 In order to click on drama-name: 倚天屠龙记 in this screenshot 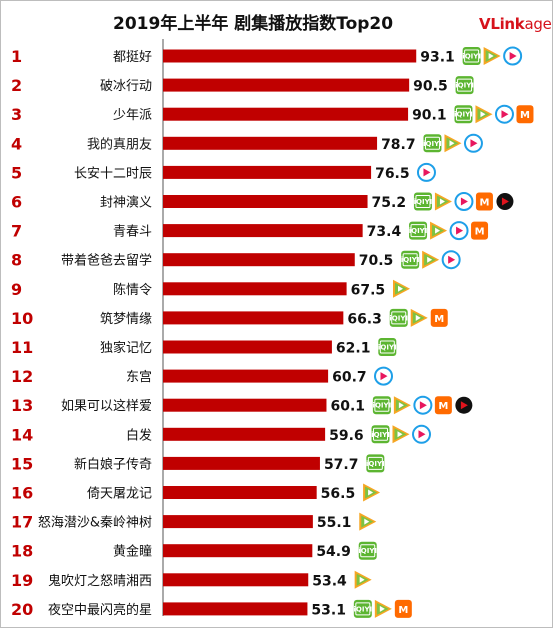, I will do `click(119, 494)`.